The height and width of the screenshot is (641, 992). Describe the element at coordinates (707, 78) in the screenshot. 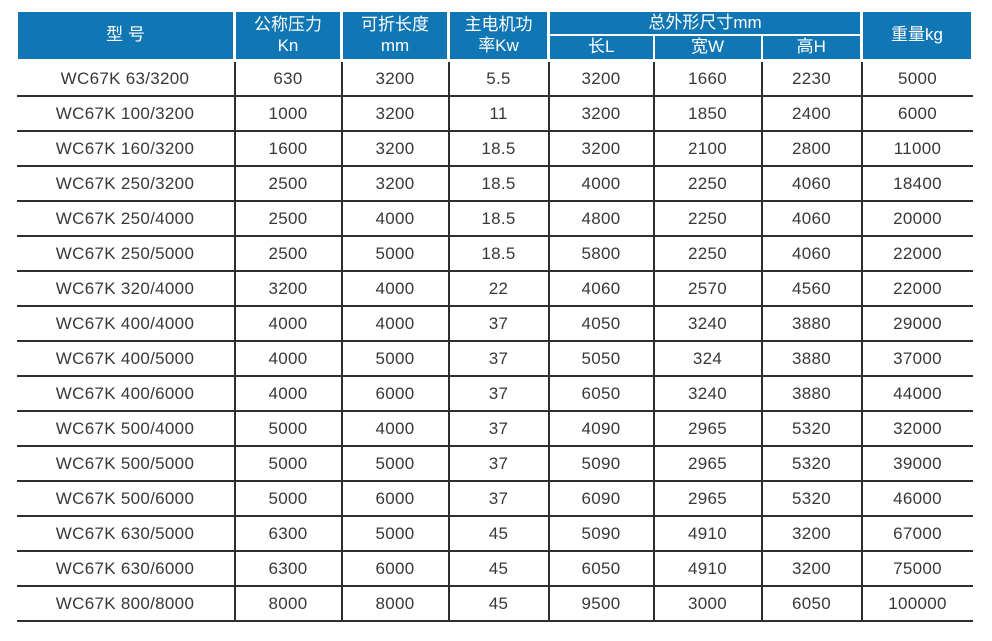

I see `cell-width-w: 1660` at that location.